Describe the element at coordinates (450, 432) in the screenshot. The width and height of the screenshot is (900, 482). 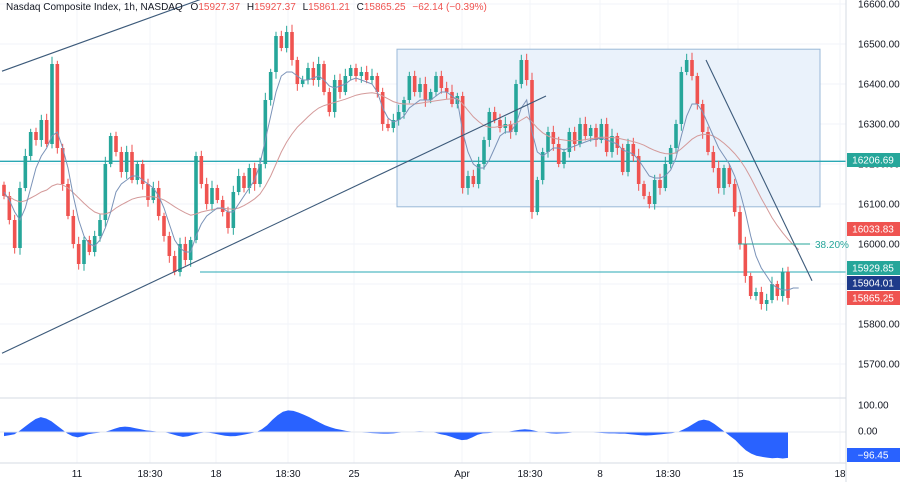
I see `oscillator-pane: 100.00 0.00 −96.45` at that location.